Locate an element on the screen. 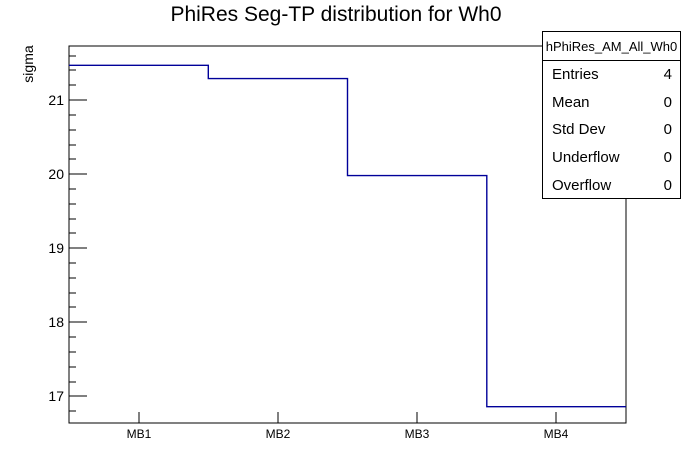 The image size is (696, 472). stats-row-value: 4 is located at coordinates (667, 75).